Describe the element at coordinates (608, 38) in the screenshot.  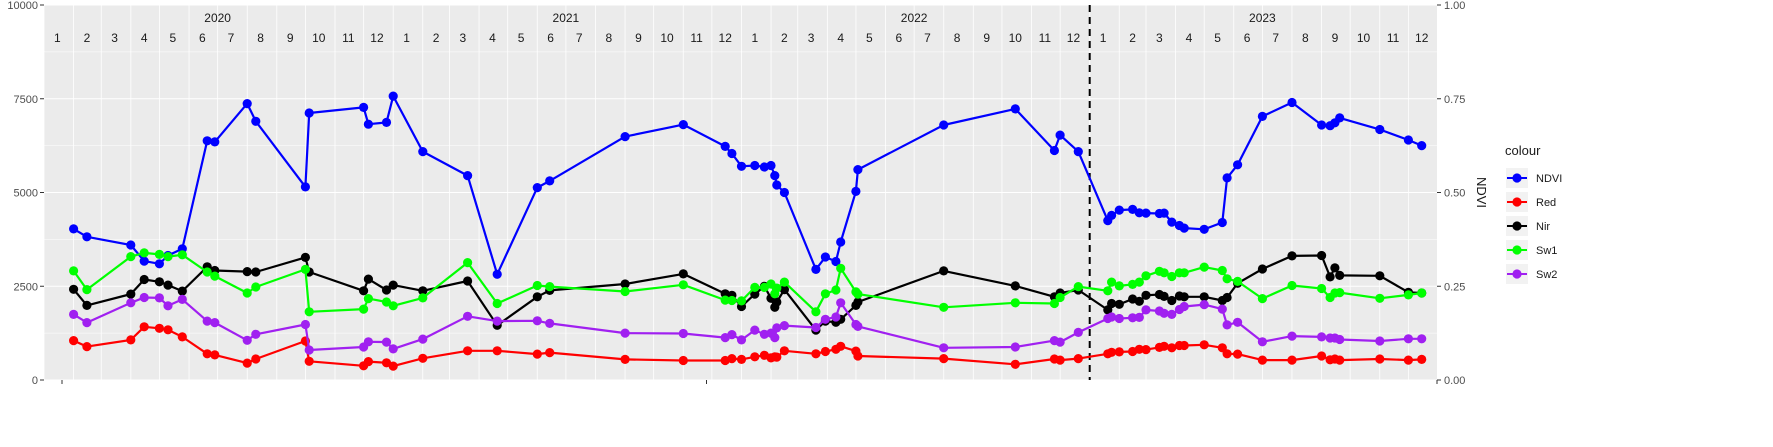
I see `month-label: 8` at that location.